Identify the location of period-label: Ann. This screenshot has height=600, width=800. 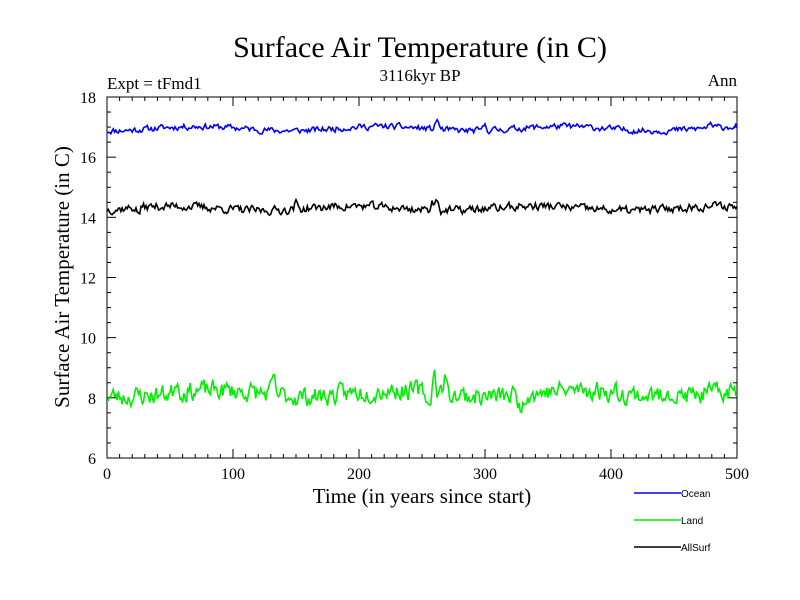
(723, 80).